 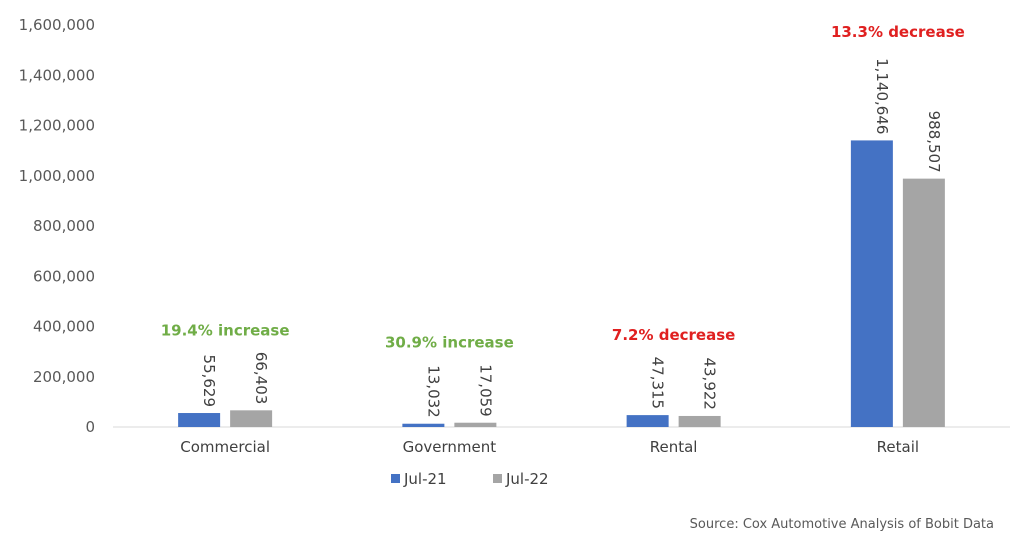 What do you see at coordinates (64, 276) in the screenshot?
I see `y-tick-label: 600,000` at bounding box center [64, 276].